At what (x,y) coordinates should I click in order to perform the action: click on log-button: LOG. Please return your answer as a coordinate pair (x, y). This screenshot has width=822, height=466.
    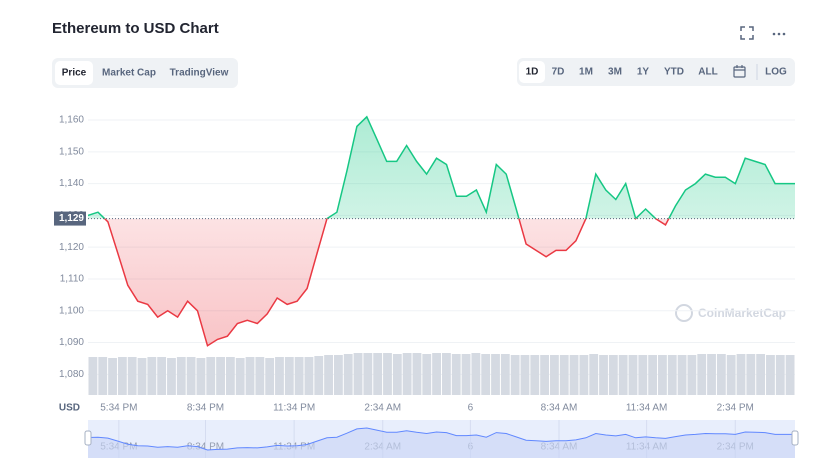
    Looking at the image, I should click on (776, 72).